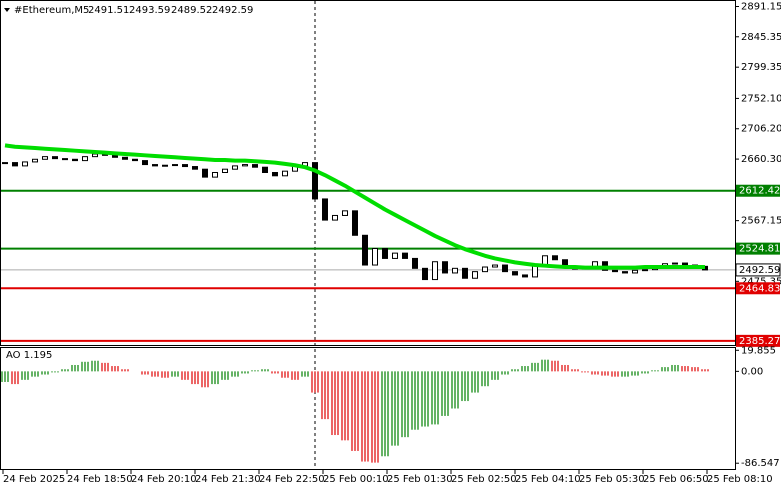 Image resolution: width=781 pixels, height=489 pixels. What do you see at coordinates (108, 10) in the screenshot?
I see `quote-open: 2491.51` at bounding box center [108, 10].